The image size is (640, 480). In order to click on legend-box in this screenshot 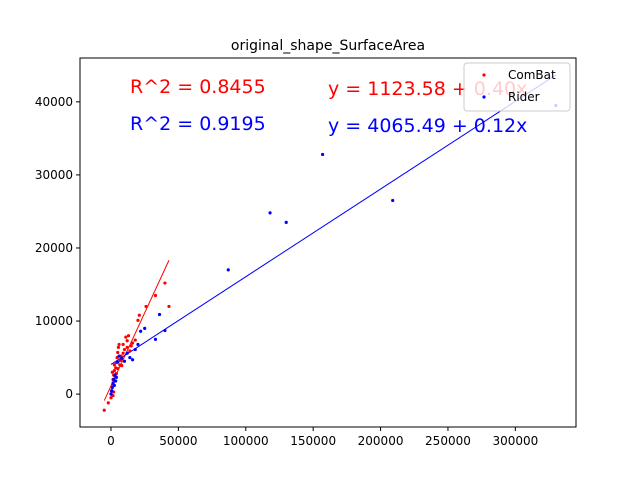, I will do `click(517, 87)`.